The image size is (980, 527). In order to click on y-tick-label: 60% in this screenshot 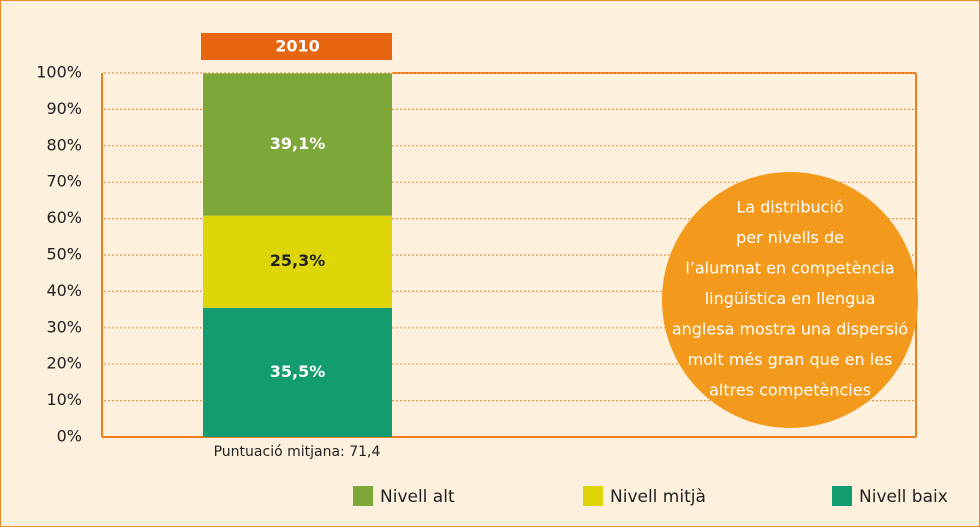, I will do `click(64, 217)`.